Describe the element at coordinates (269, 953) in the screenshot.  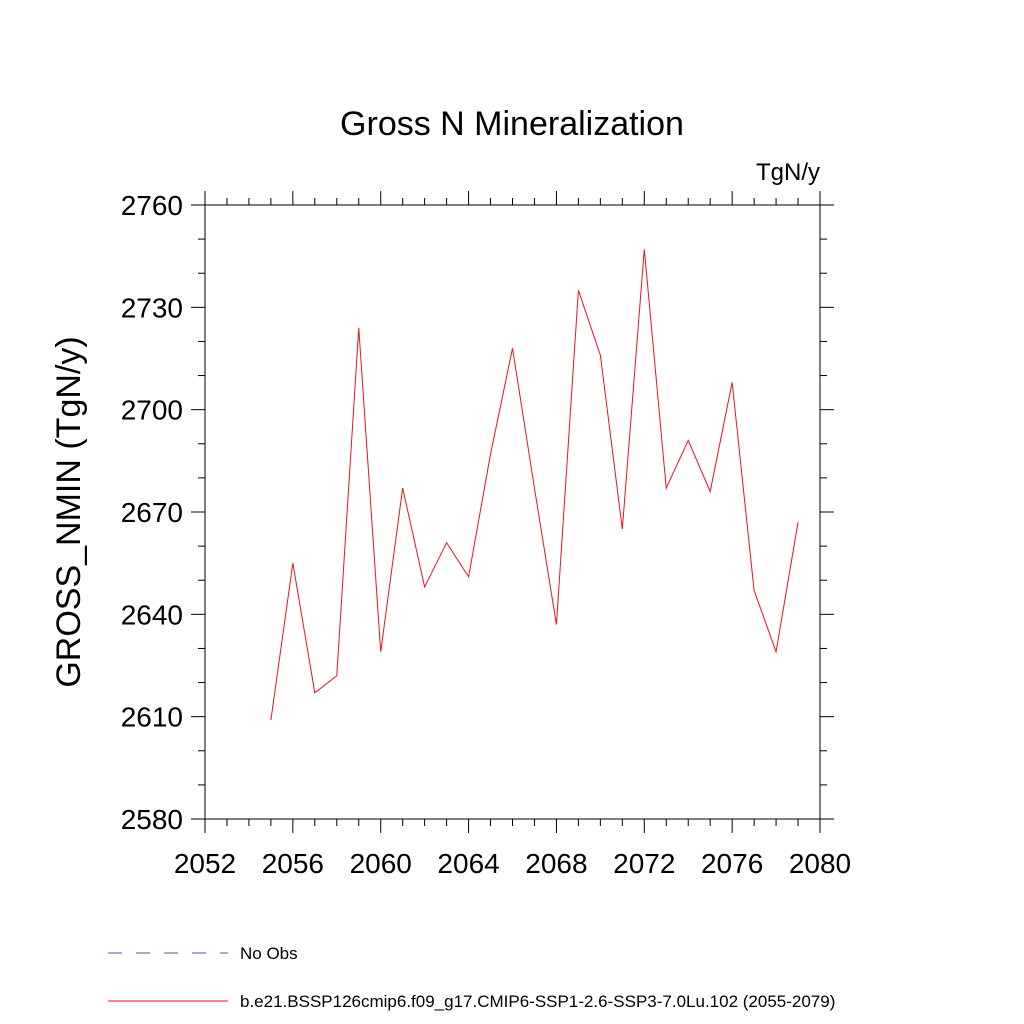
I see `legend-label-no-obs: No Obs` at that location.